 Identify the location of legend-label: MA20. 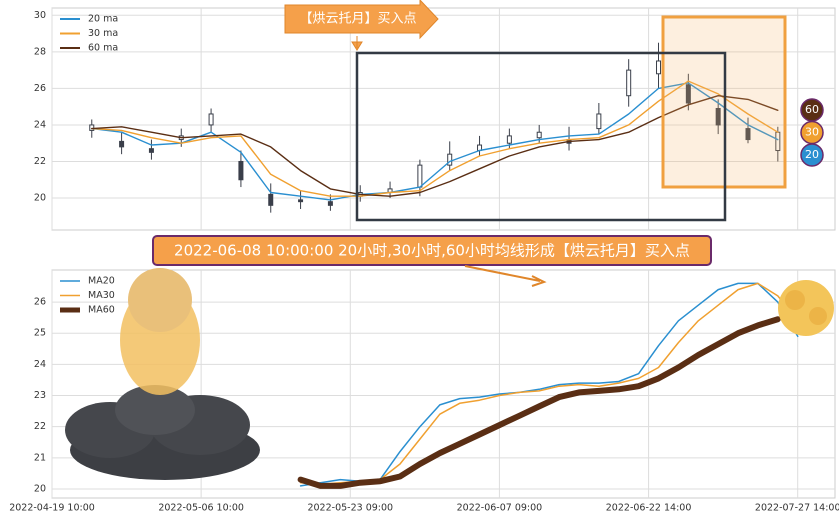
(101, 281).